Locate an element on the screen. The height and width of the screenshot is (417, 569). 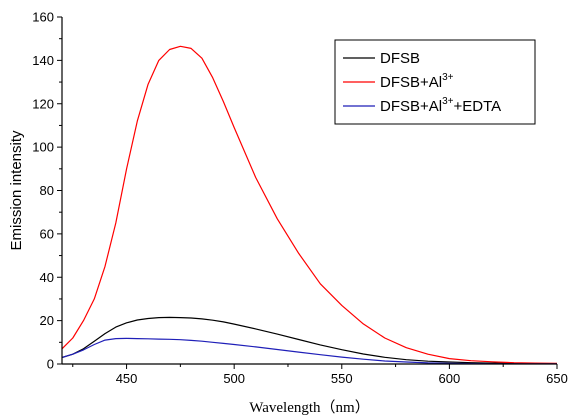
x-tick-label: 450 is located at coordinates (127, 378).